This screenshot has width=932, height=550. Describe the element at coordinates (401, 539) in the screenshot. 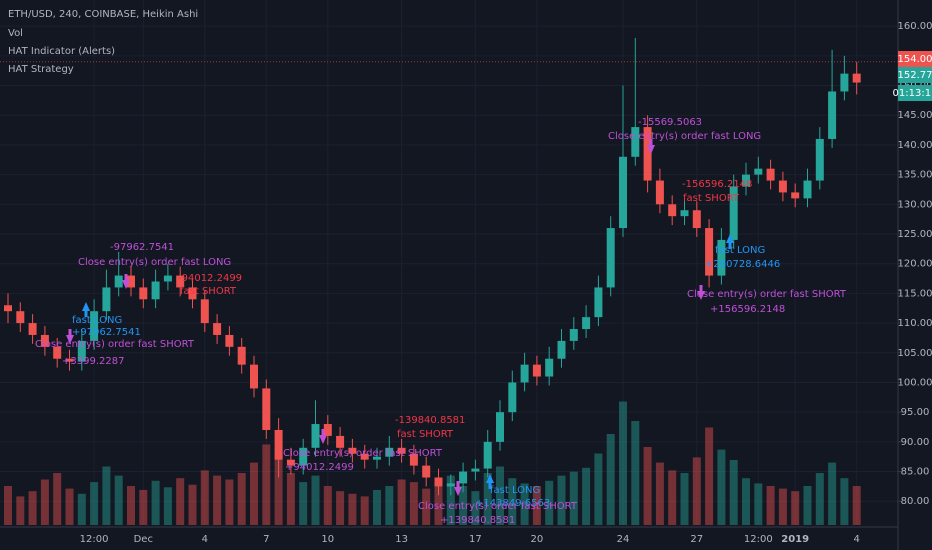

I see `x-tick-label: 13` at that location.